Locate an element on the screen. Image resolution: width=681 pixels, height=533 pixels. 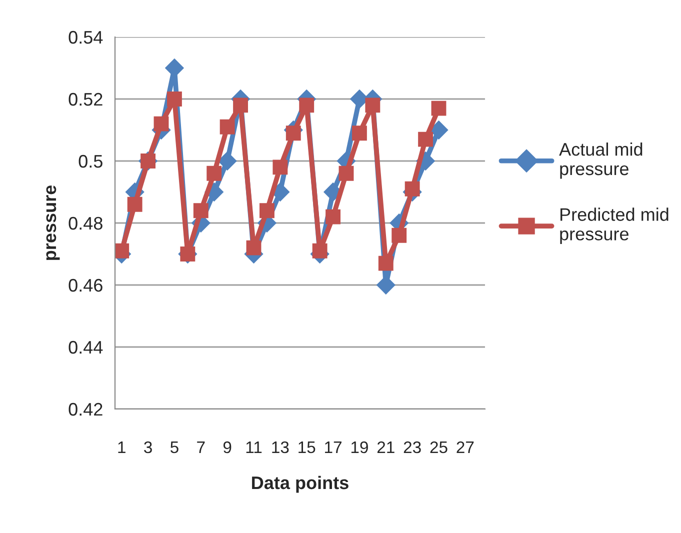
legend-label: Predicted mid pressure is located at coordinates (614, 226).